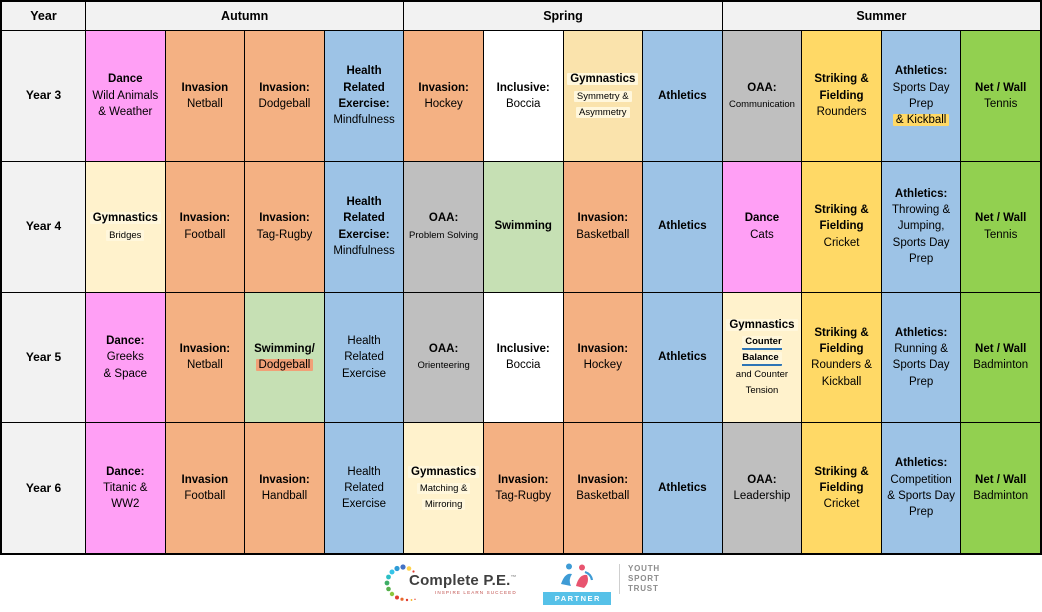  What do you see at coordinates (576, 598) in the screenshot?
I see `yst-partner-badge: PARTNER` at bounding box center [576, 598].